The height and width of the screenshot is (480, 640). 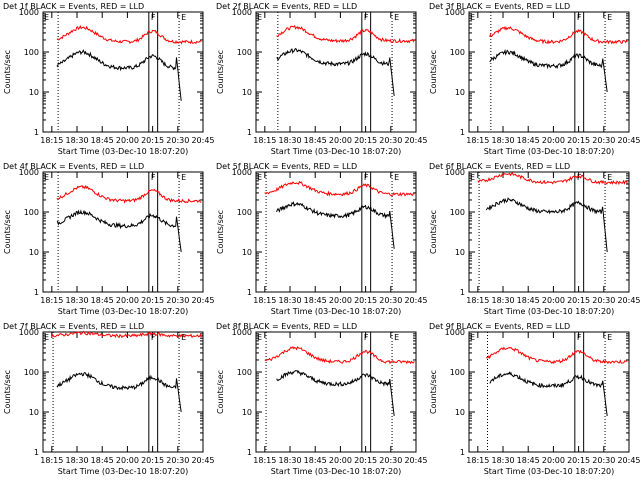 I want to click on chart-title: Det 2f BLACK = Events, RED = LLD, so click(x=286, y=6).